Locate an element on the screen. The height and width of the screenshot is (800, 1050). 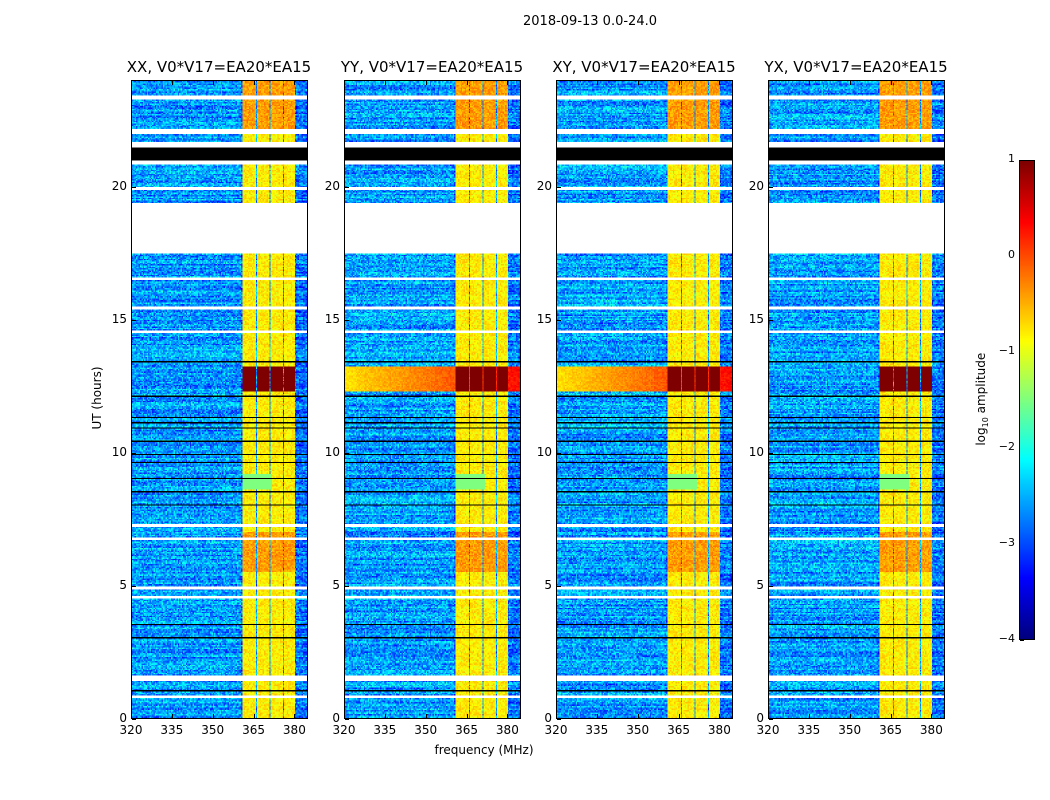
colorbar-tick-label: 0 is located at coordinates (1011, 254).